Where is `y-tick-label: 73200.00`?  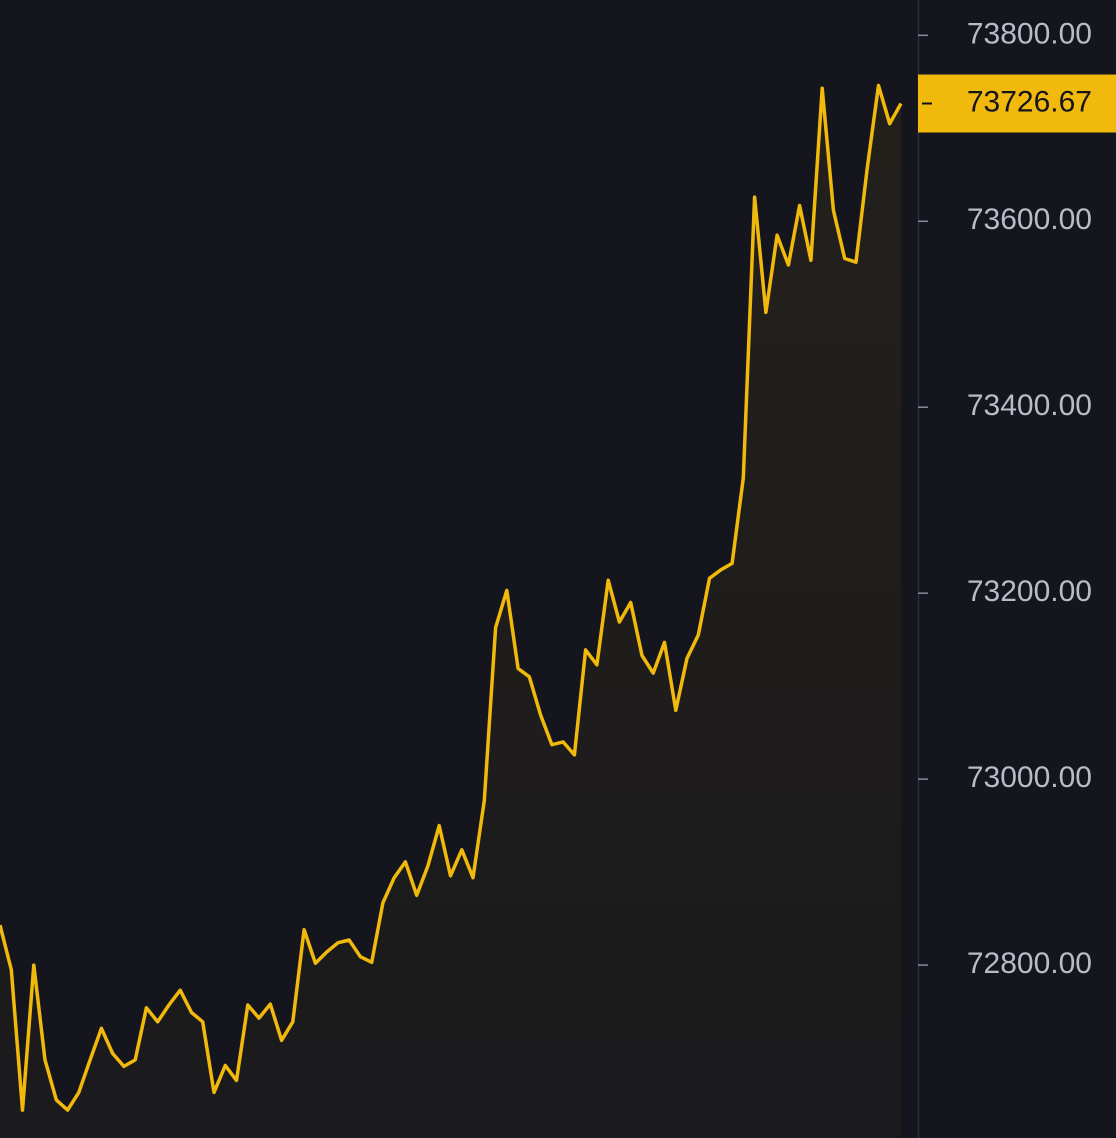
y-tick-label: 73200.00 is located at coordinates (1029, 591).